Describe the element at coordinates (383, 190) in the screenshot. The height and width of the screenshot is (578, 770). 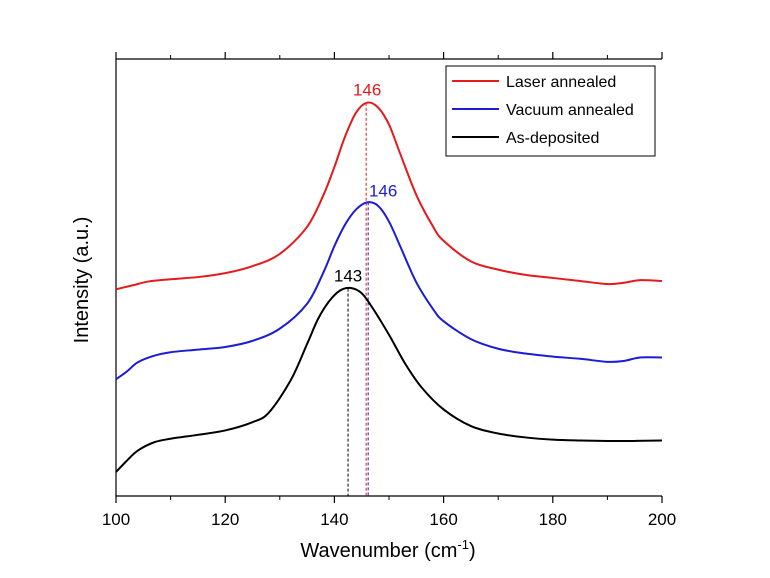
I see `peak-label-vacuum-annealed: 146` at that location.